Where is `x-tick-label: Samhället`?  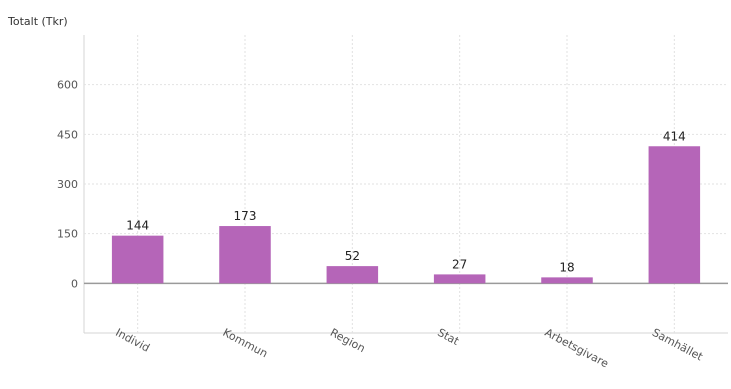 x-tick-label: Samhället is located at coordinates (678, 345).